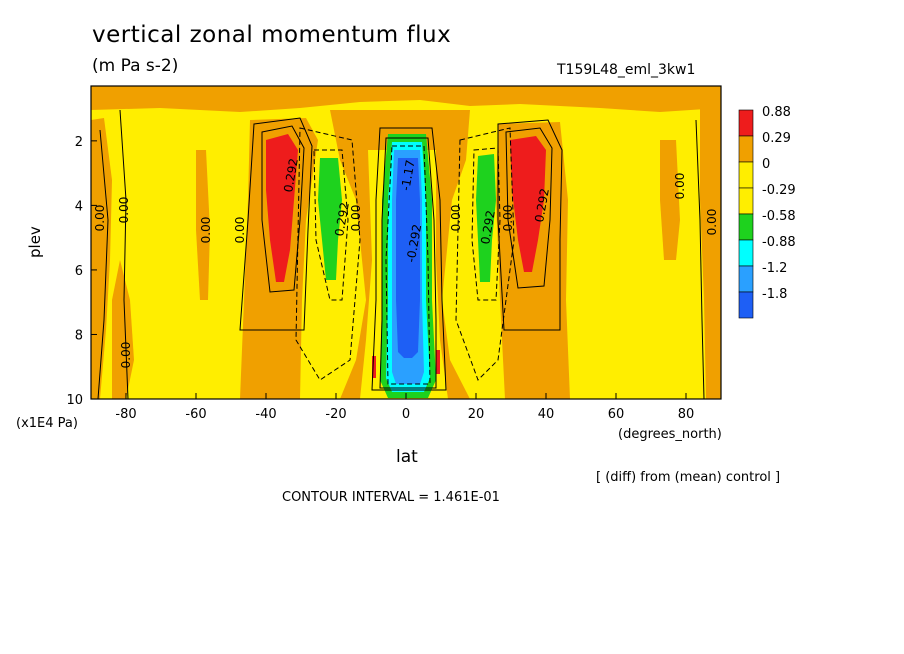  I want to click on legend-label: -1.8, so click(774, 294).